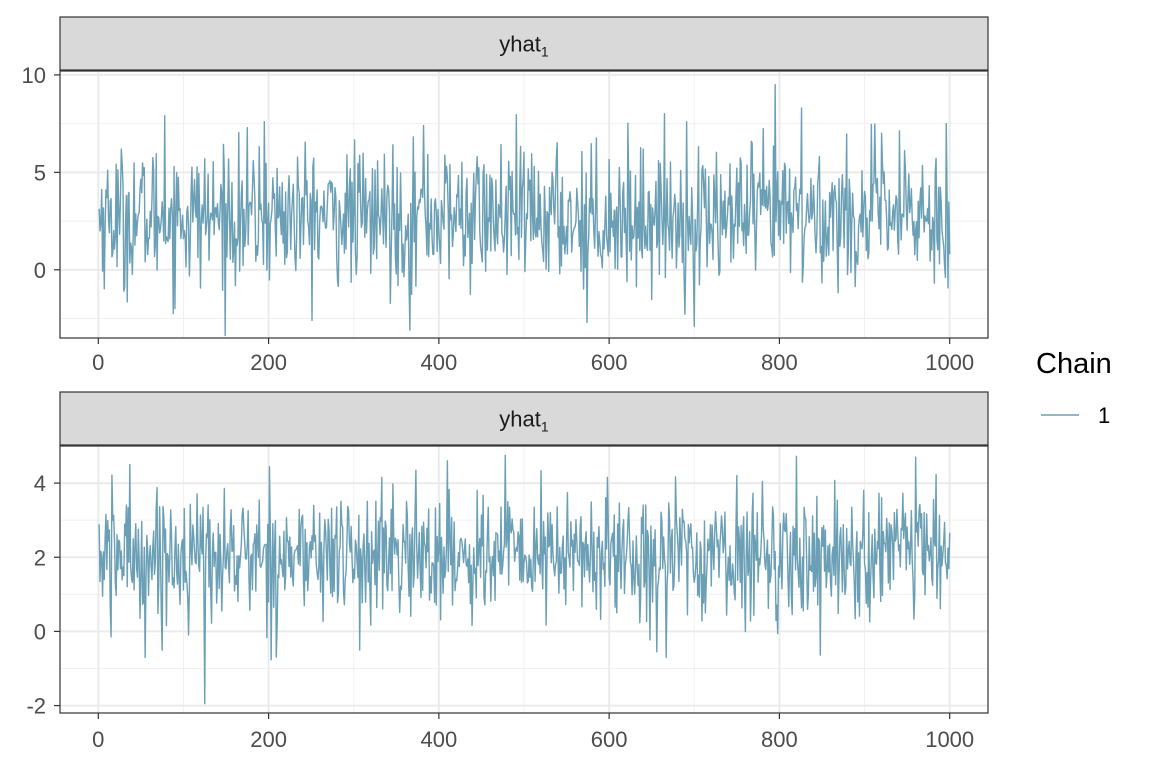 This screenshot has width=1152, height=773. Describe the element at coordinates (40, 483) in the screenshot. I see `y-tick-label: 4` at that location.